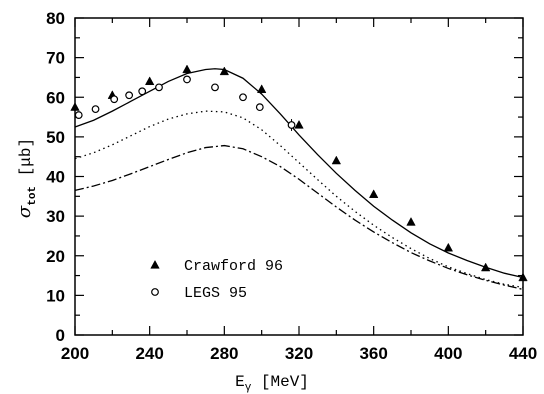  I want to click on x-tick-label: 400, so click(448, 353).